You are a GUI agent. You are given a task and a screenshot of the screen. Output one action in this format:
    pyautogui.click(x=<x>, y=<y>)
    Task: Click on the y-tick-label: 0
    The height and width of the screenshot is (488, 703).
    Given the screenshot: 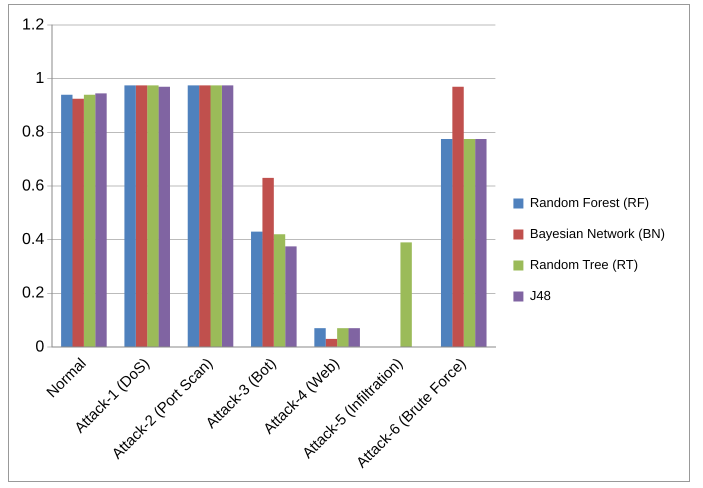 What is the action you would take?
    pyautogui.click(x=39, y=347)
    